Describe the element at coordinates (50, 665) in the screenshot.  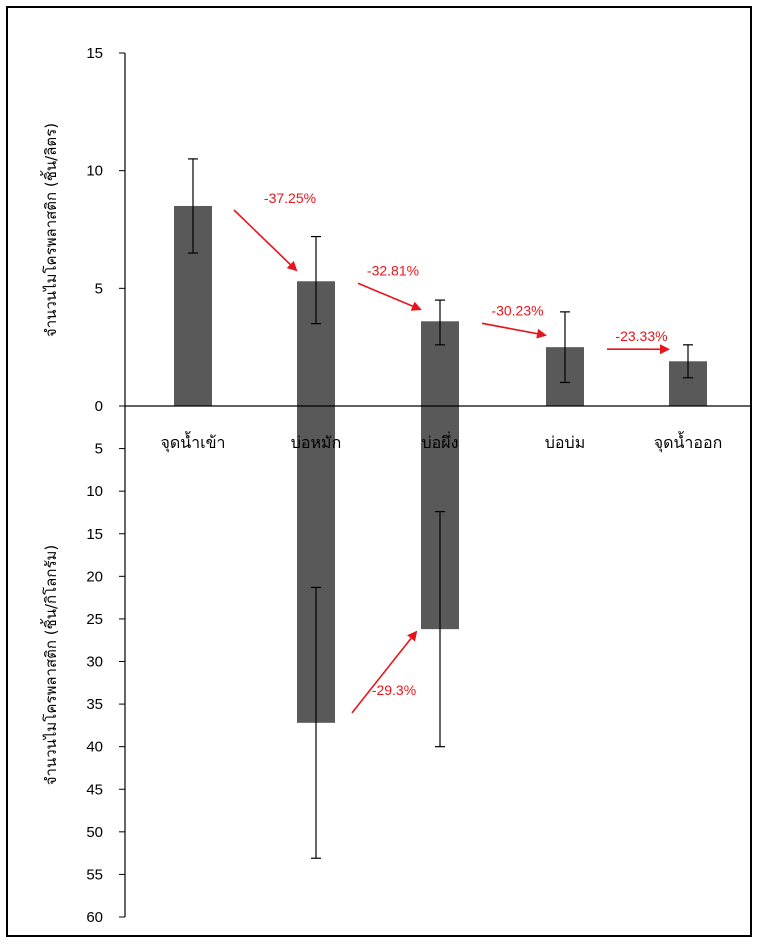
I see `lower-y-axis-label: จำนวนไมโครพลาสติก (ชิ้น/กิโลกรัม)` at that location.